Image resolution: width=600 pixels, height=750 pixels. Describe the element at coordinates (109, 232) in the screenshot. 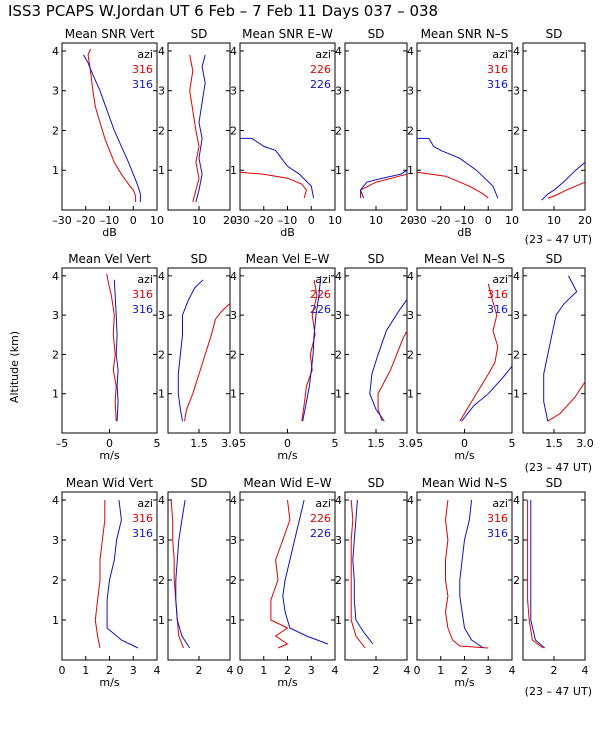

I see `x-axis-label: dB` at that location.